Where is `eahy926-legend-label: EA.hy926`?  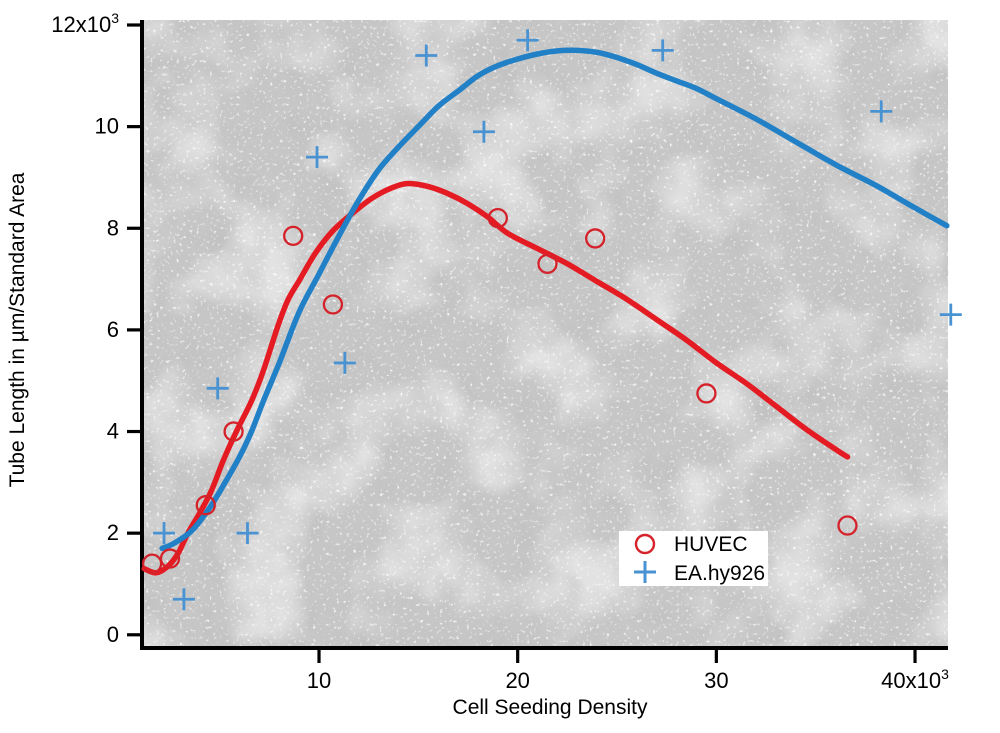
eahy926-legend-label: EA.hy926 is located at coordinates (719, 573).